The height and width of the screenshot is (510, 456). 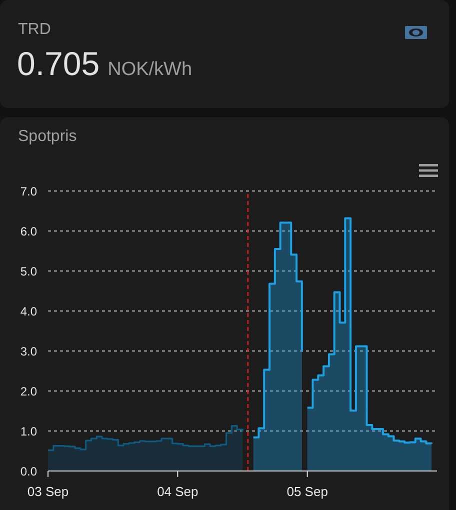 What do you see at coordinates (150, 69) in the screenshot?
I see `text: NOK/kWh` at bounding box center [150, 69].